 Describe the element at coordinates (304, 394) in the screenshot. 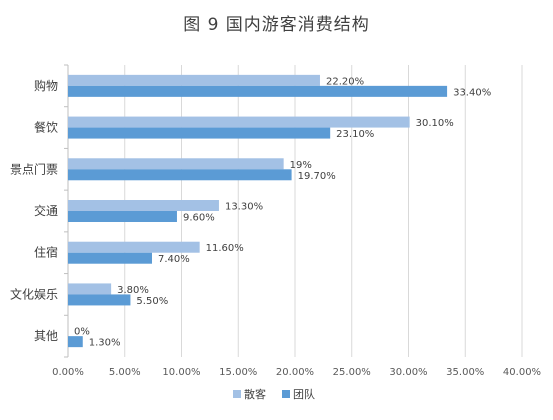

I see `legend-label: 团队` at that location.